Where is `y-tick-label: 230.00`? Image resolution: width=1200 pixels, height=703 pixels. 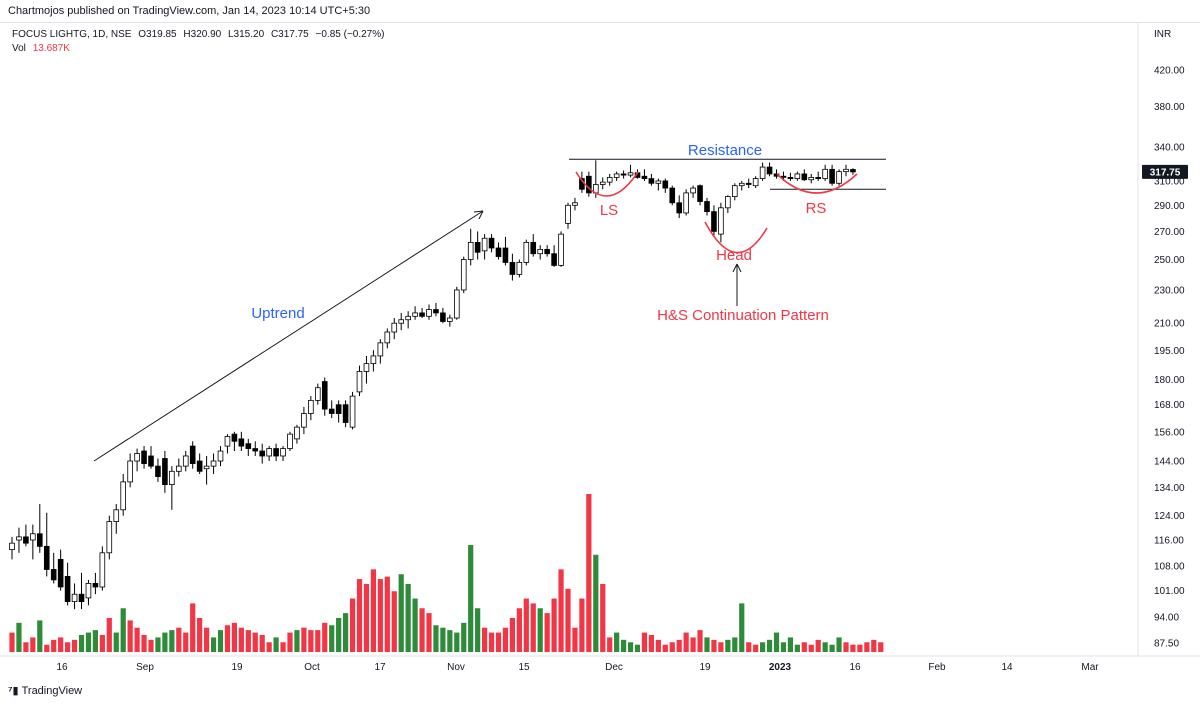
y-tick-label: 230.00 is located at coordinates (1169, 290).